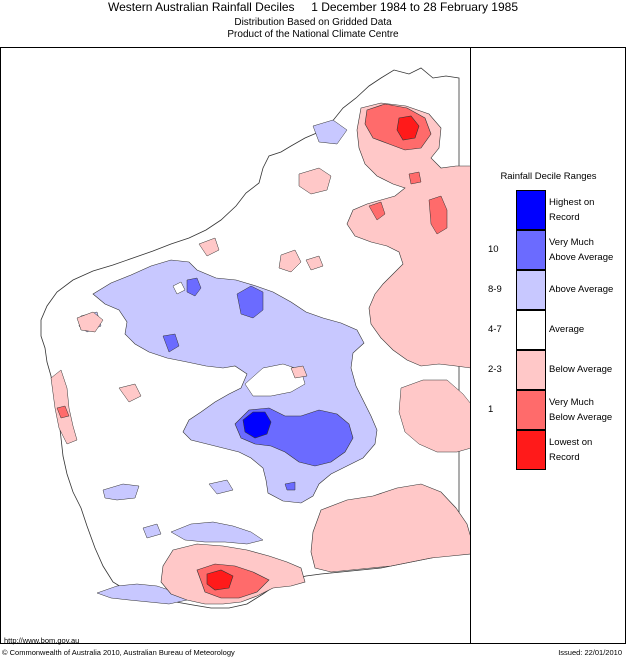 This screenshot has width=626, height=658. I want to click on legend-decile-range: 1, so click(491, 409).